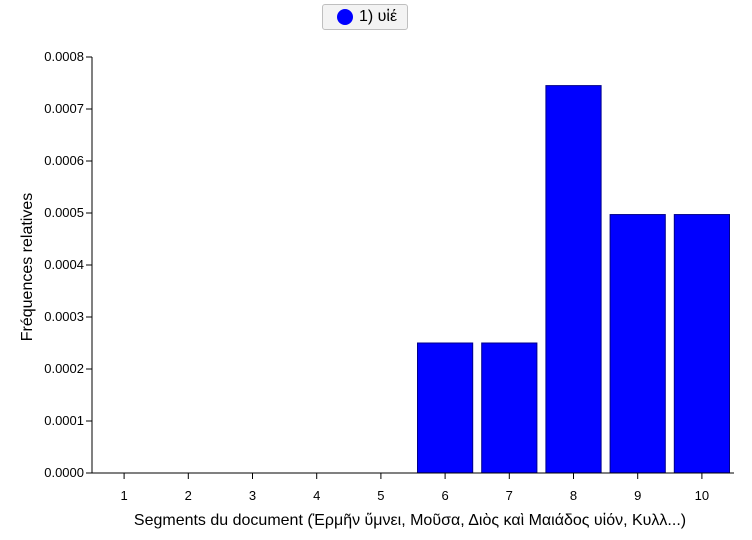 Image resolution: width=752 pixels, height=540 pixels. I want to click on y-tick-label: 0.0001, so click(64, 420).